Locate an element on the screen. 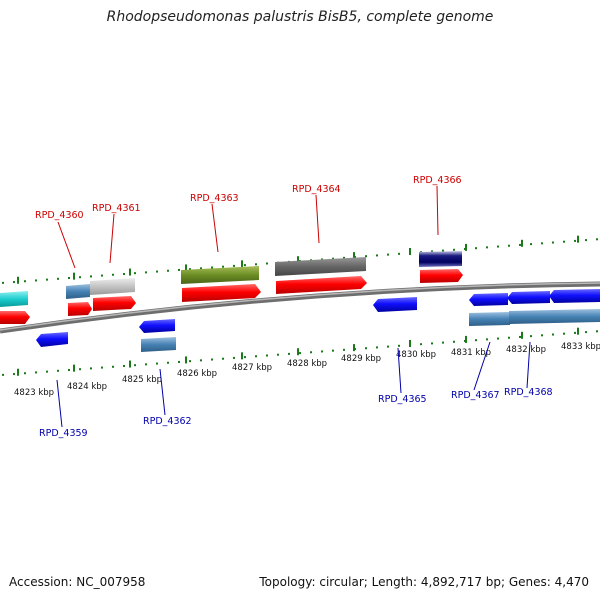 This screenshot has height=600, width=600. kbp-tick-label: 4824 kbp is located at coordinates (87, 387).